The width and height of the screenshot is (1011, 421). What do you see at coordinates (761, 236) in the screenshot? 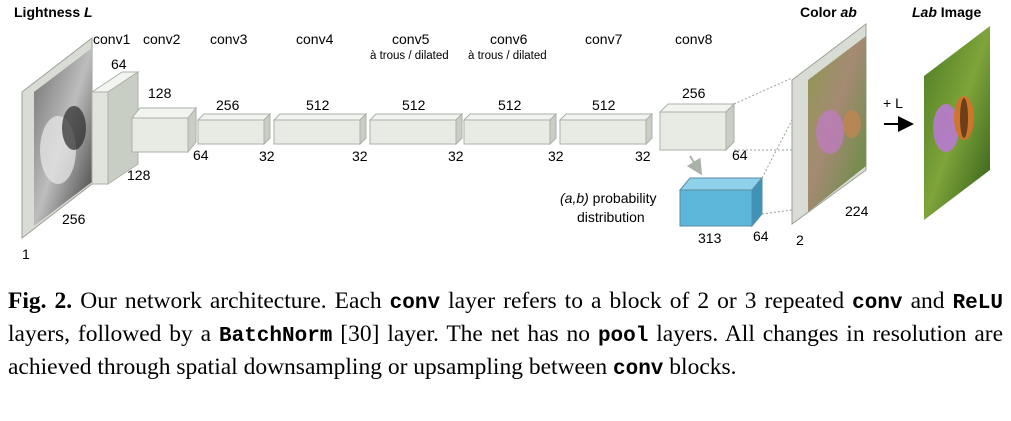
I see `prob-height: 64` at bounding box center [761, 236].